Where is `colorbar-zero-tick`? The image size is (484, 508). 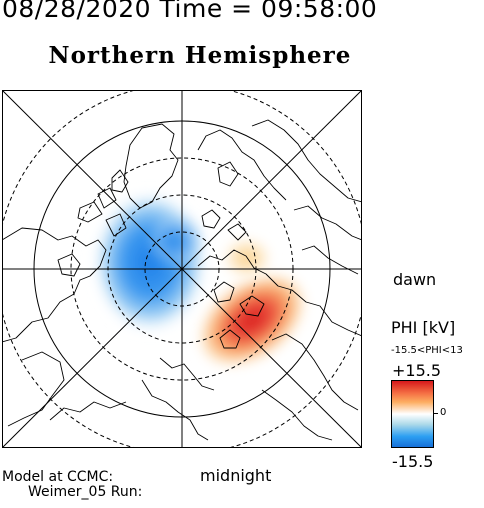 colorbar-zero-tick is located at coordinates (435, 413).